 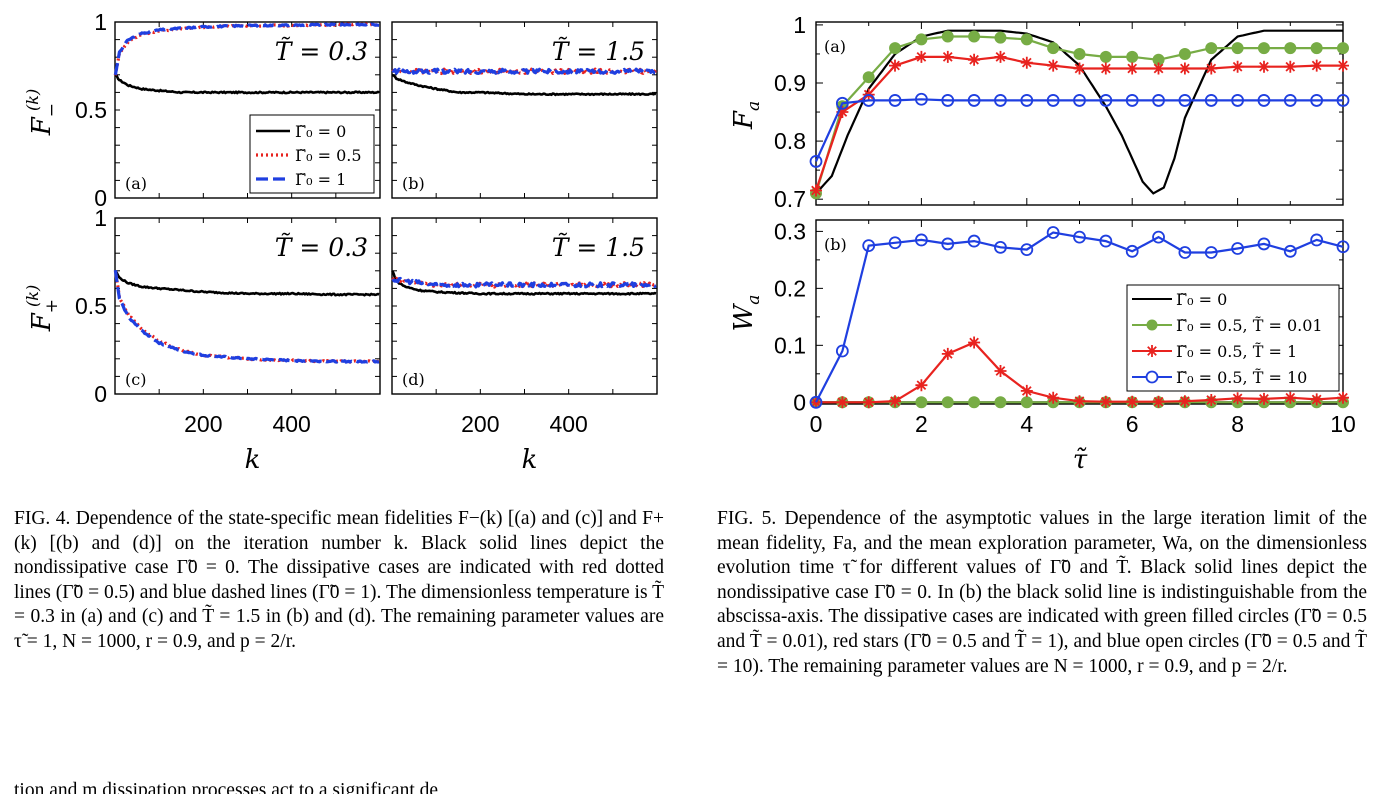 I want to click on y-tick-label: 1, so click(x=100, y=218).